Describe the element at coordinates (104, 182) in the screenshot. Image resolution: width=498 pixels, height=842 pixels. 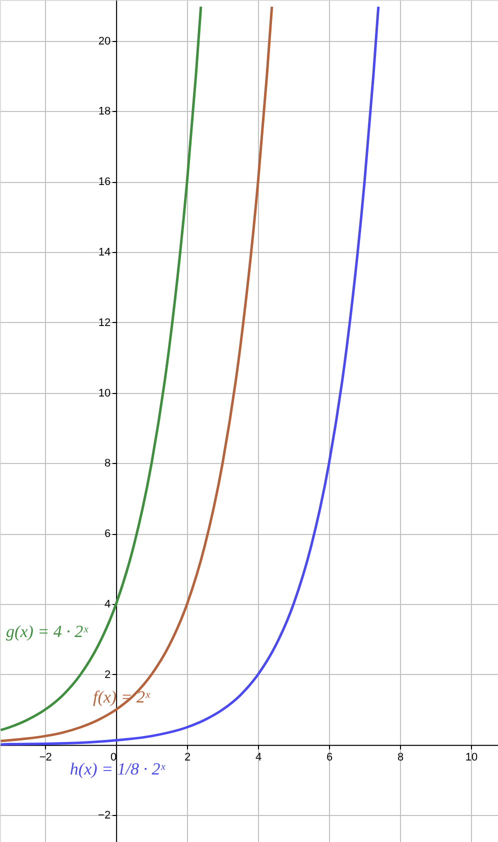
I see `y-tick-label: 16` at that location.